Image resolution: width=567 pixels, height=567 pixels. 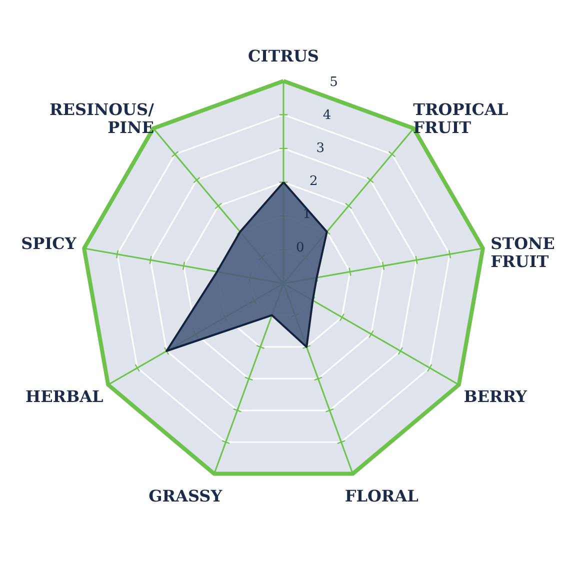 What do you see at coordinates (101, 118) in the screenshot?
I see `spoke-label: RESINOUS/ PINE` at bounding box center [101, 118].